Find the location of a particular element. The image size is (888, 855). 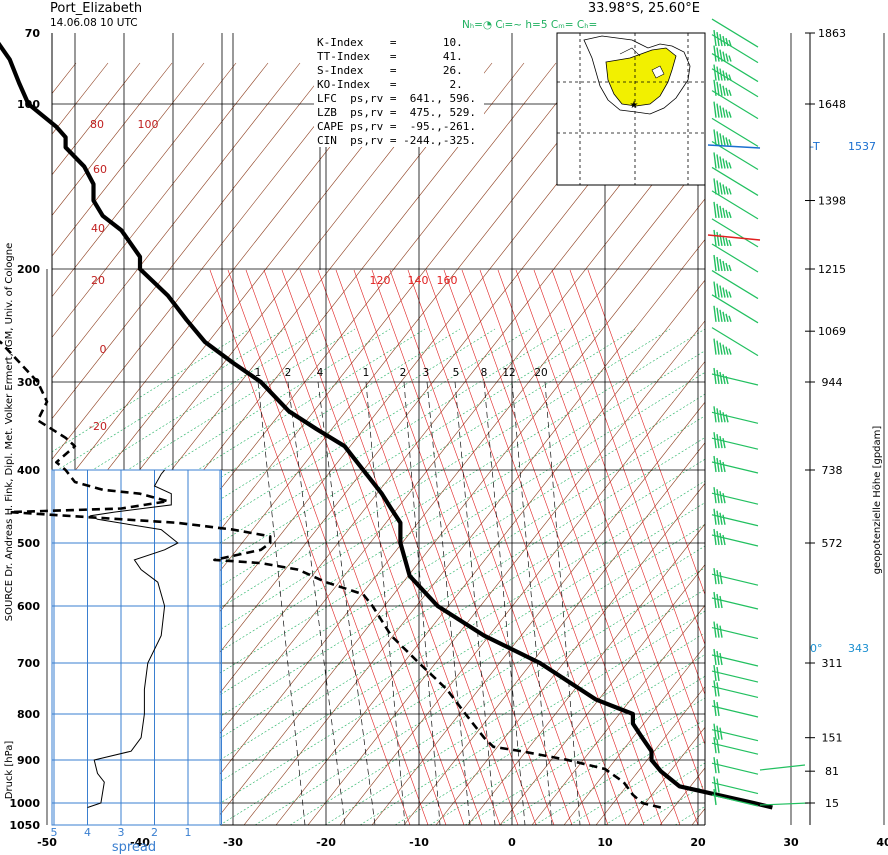

africa-coastline is located at coordinates (637, 75).